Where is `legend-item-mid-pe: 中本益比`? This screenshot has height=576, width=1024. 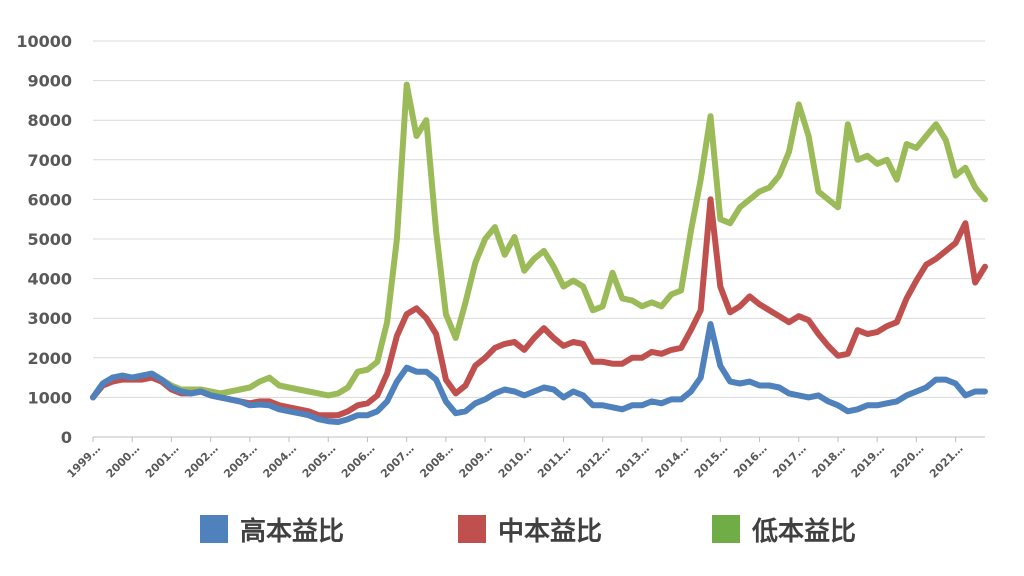 legend-item-mid-pe: 中本益比 is located at coordinates (530, 529).